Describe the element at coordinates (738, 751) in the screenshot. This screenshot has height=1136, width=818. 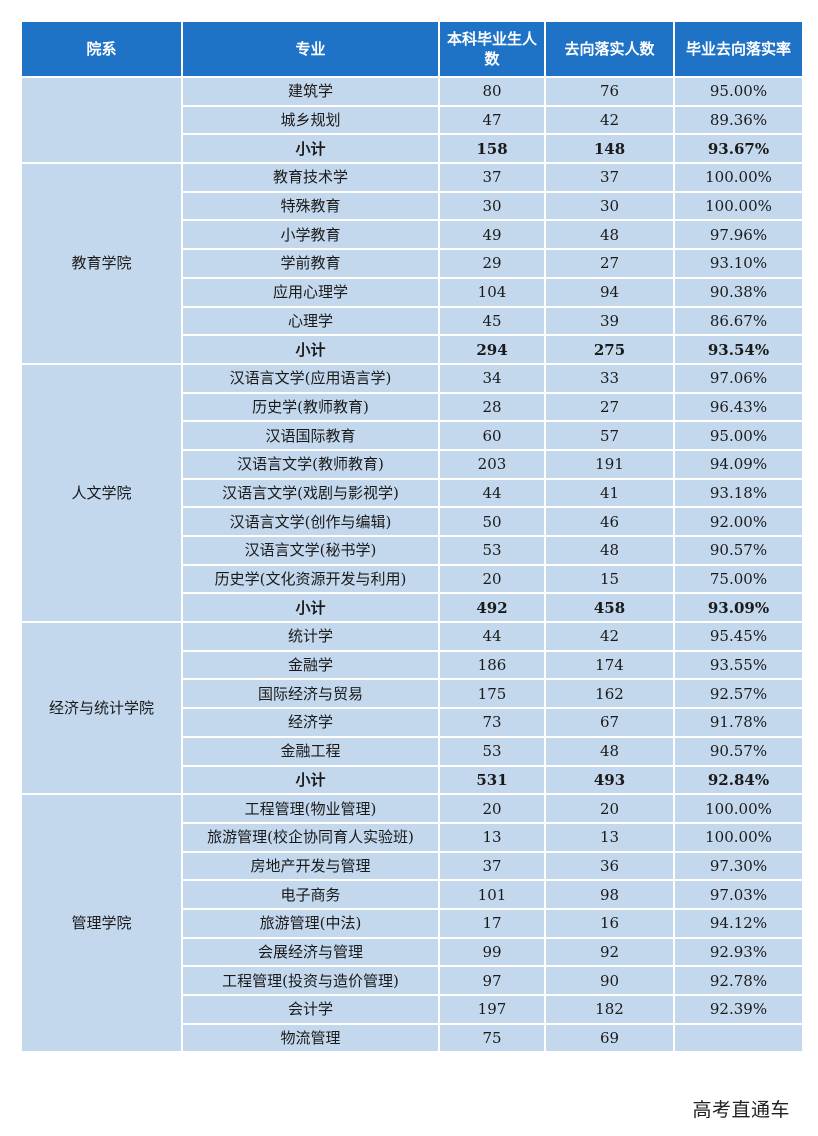
I see `rate-cell: 90.57%` at that location.